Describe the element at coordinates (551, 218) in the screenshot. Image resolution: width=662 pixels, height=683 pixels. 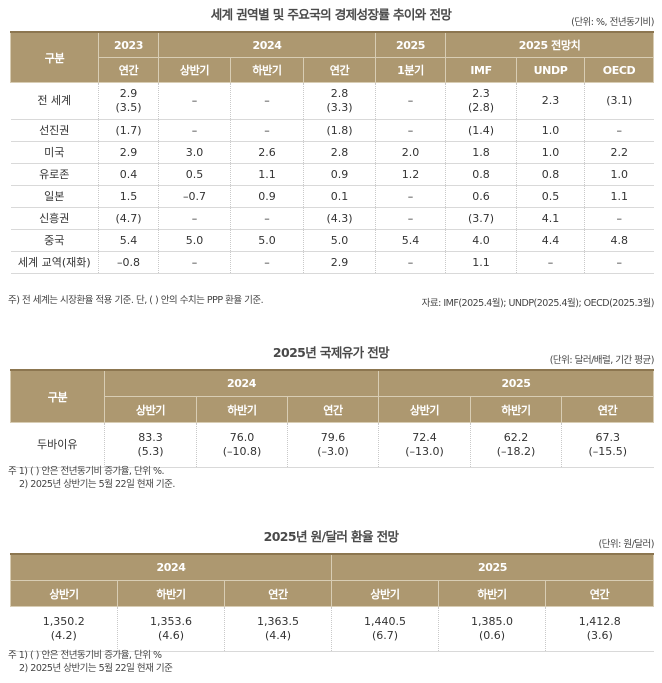
I see `data-cell: 4.1` at that location.